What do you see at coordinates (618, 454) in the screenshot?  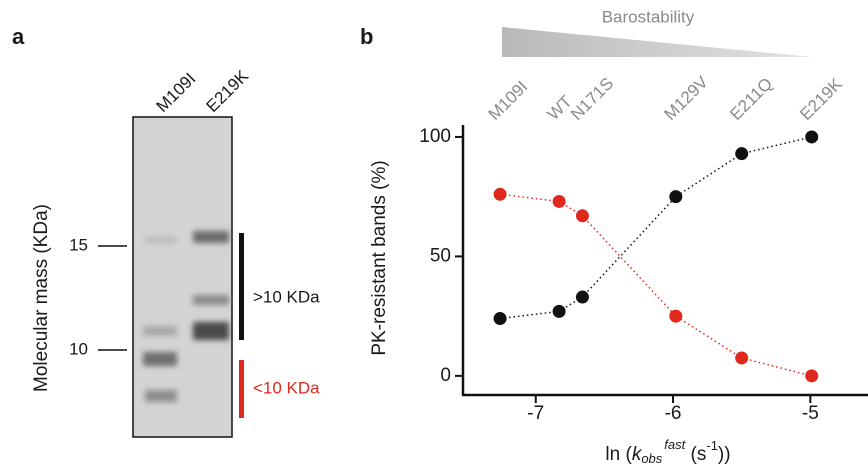 I see `x-label-part: ln (` at bounding box center [618, 454].